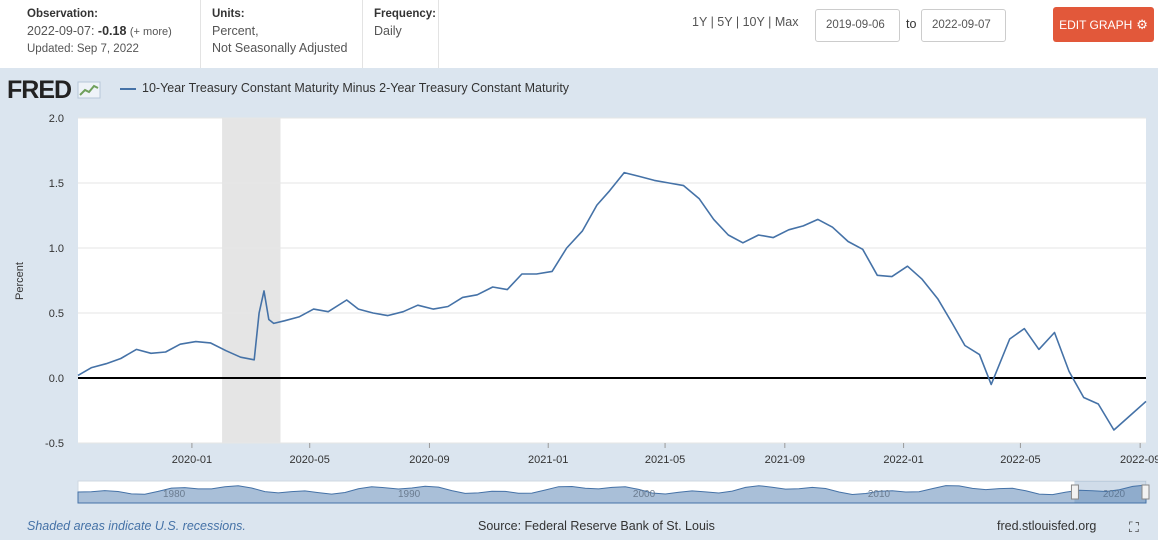  What do you see at coordinates (700, 22) in the screenshot?
I see `range-1y-link: 1Y` at bounding box center [700, 22].